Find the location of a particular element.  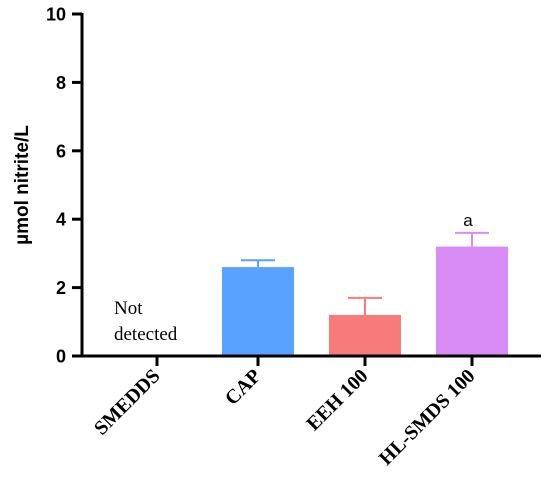

significance-mark: a is located at coordinates (468, 220).